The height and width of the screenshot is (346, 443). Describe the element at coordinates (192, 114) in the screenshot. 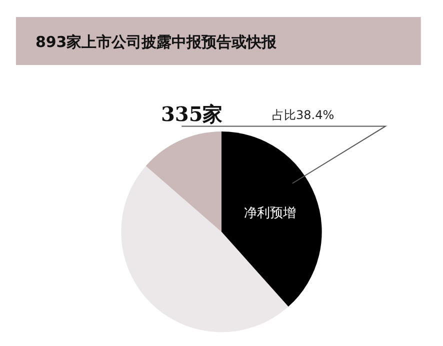

I see `text: 335家` at that location.